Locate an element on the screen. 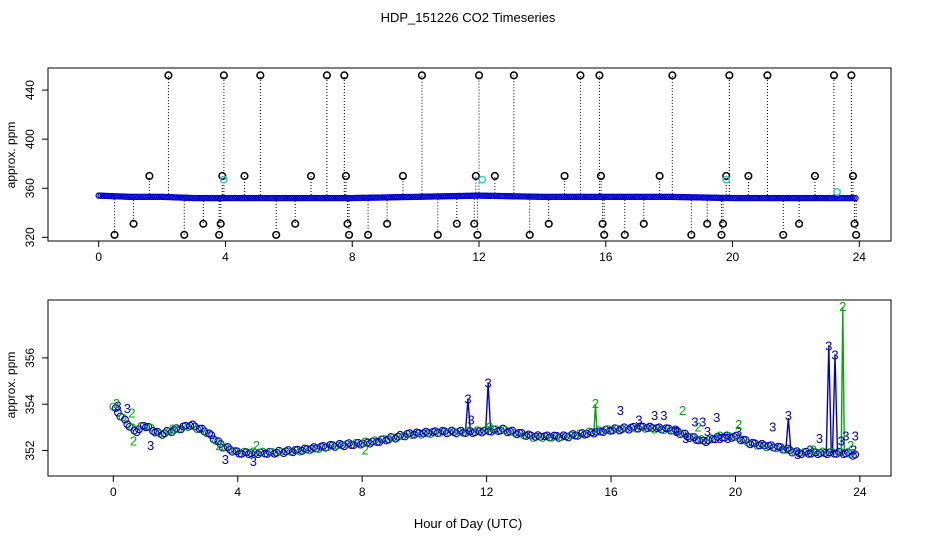  bottom-x-tick-label: 0 is located at coordinates (113, 492).